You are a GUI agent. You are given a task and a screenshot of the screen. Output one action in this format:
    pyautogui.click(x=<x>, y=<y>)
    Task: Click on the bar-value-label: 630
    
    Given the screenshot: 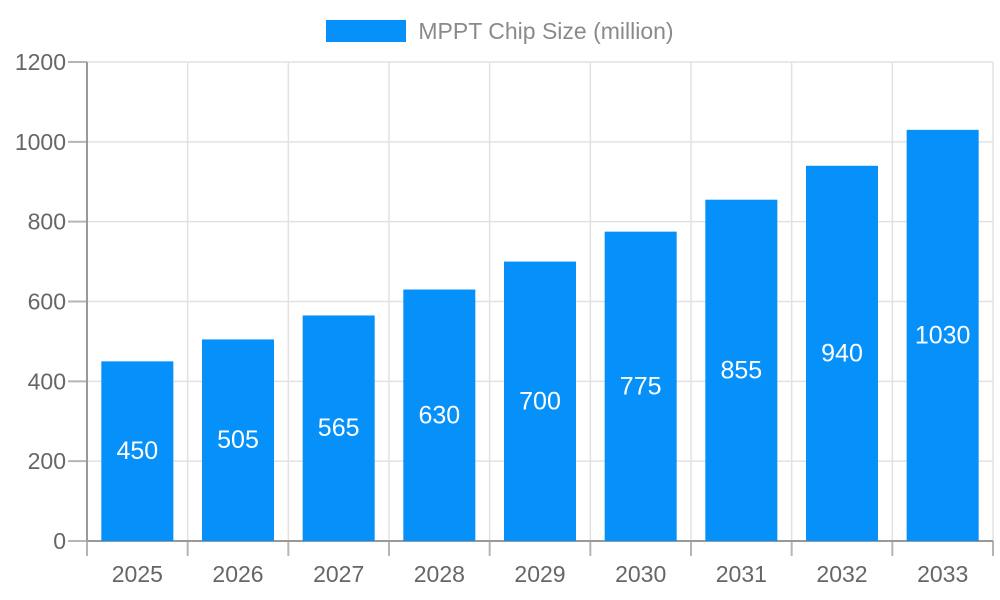 What is the action you would take?
    pyautogui.click(x=439, y=415)
    